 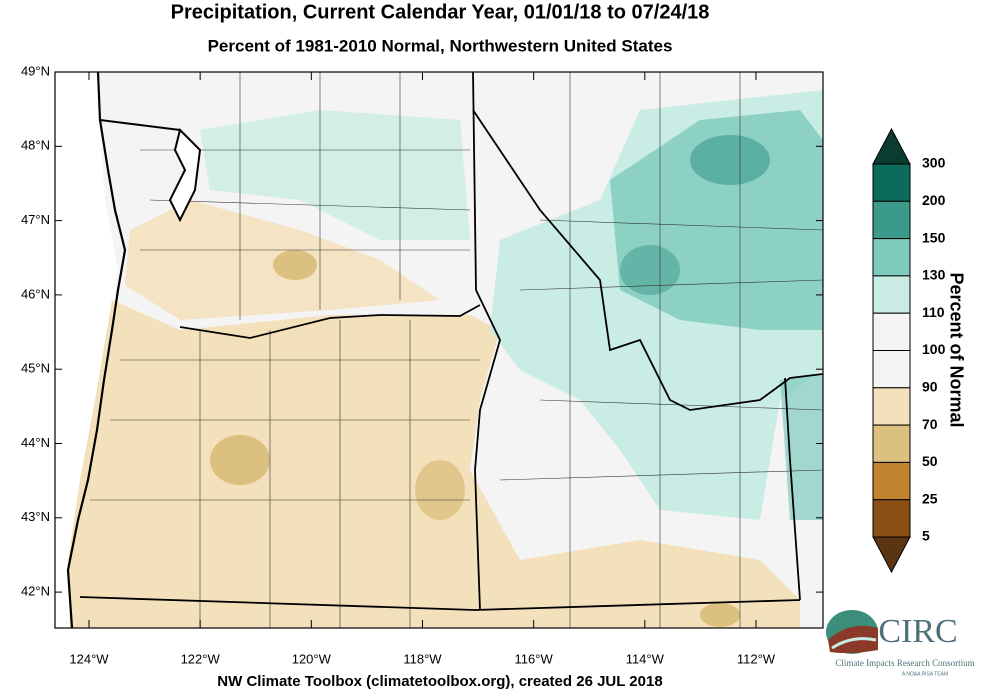 I want to click on colorbar-label: 100, so click(x=934, y=349).